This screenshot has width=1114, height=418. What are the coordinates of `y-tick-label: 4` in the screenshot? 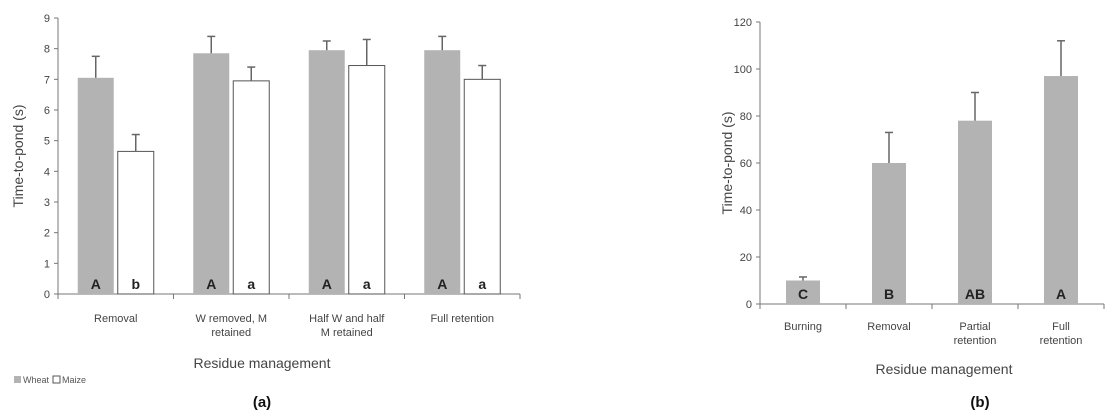 It's located at (47, 172).